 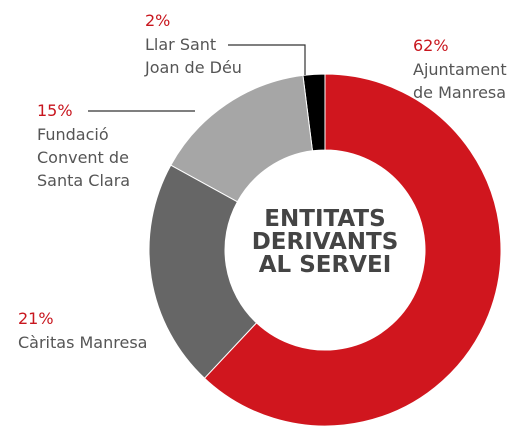 I want to click on category-label: Càritas Manresa, so click(x=82, y=342).